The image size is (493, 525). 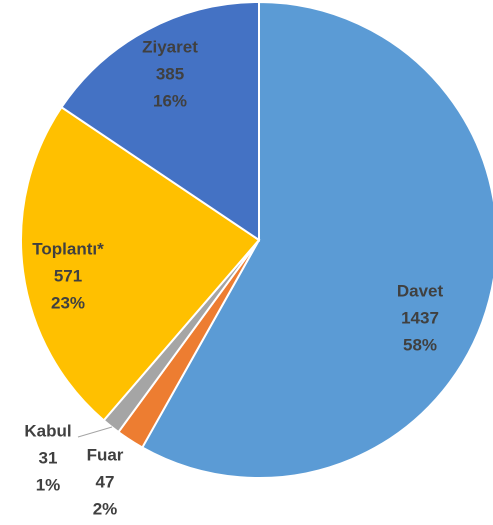 What do you see at coordinates (105, 454) in the screenshot?
I see `slice-label: Fuar` at bounding box center [105, 454].